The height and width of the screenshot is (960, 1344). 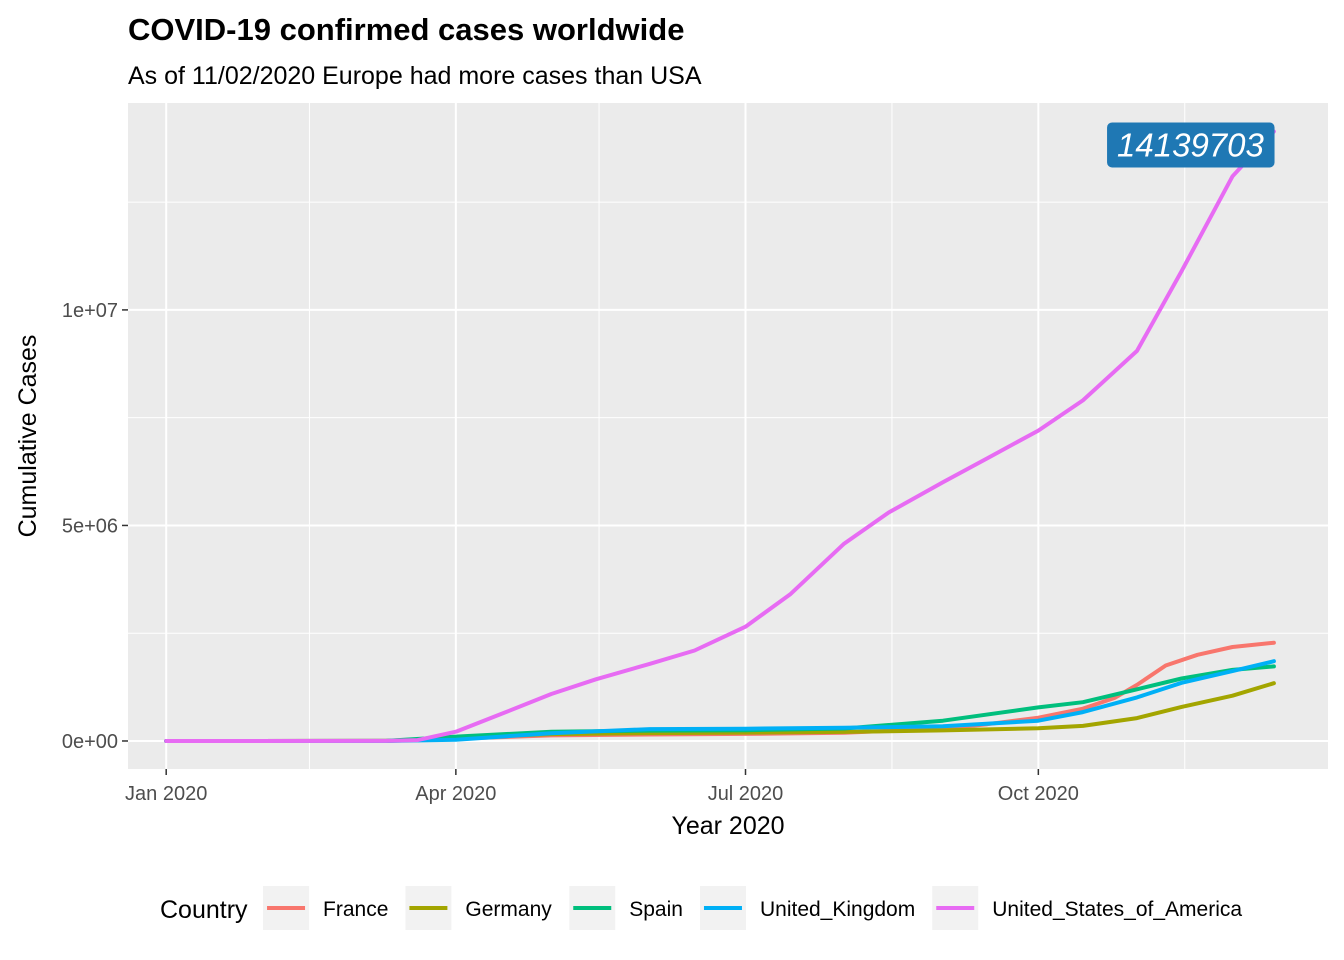 What do you see at coordinates (746, 794) in the screenshot?
I see `x-tick-label: Jul 2020` at bounding box center [746, 794].